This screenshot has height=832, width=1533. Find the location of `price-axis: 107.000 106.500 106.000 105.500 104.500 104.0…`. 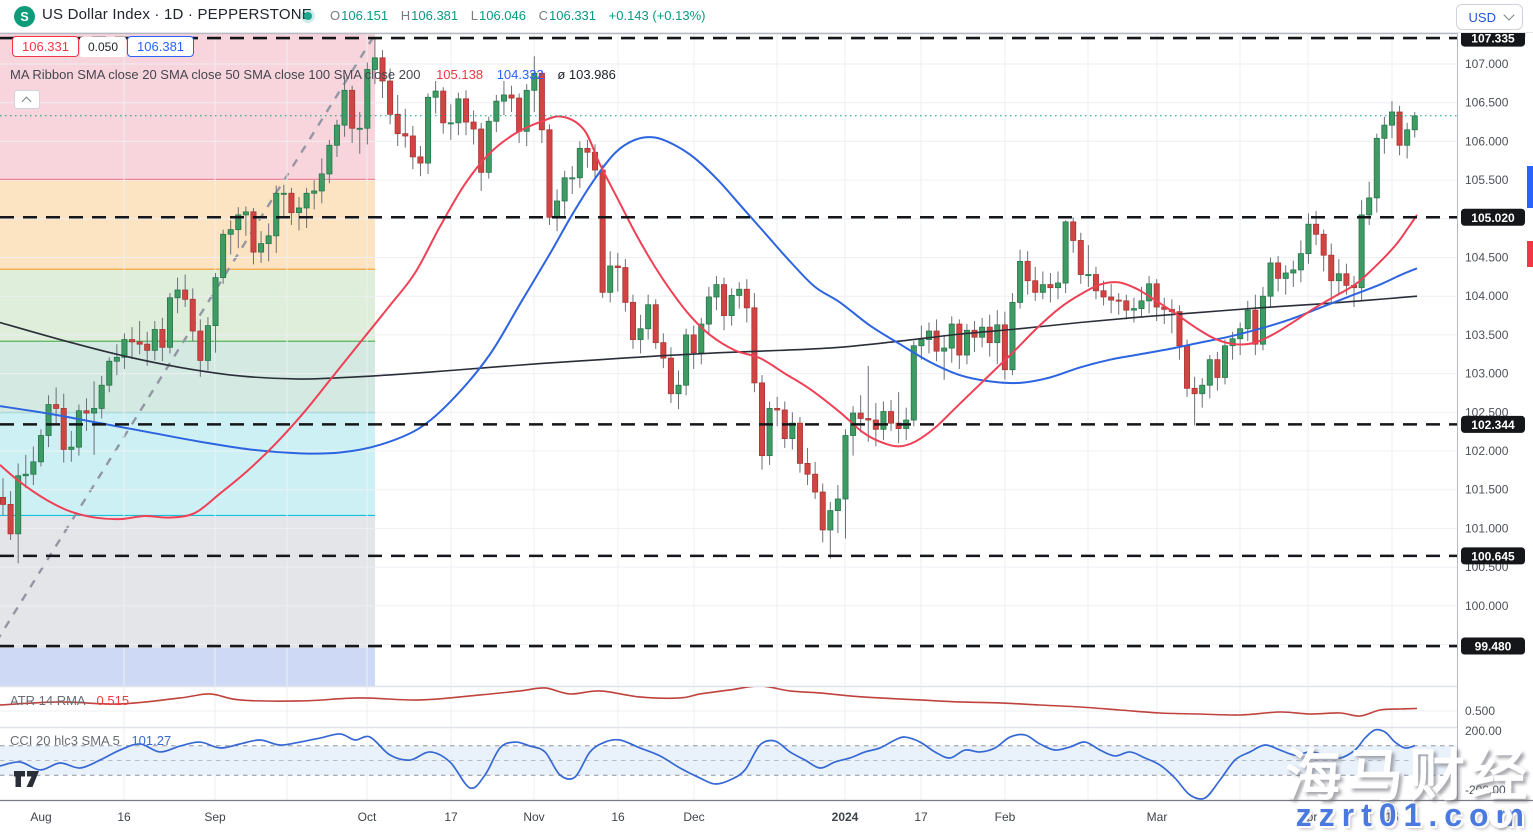

price-axis: 107.000 106.500 106.000 105.500 104.500 104.0… is located at coordinates (1495, 412).